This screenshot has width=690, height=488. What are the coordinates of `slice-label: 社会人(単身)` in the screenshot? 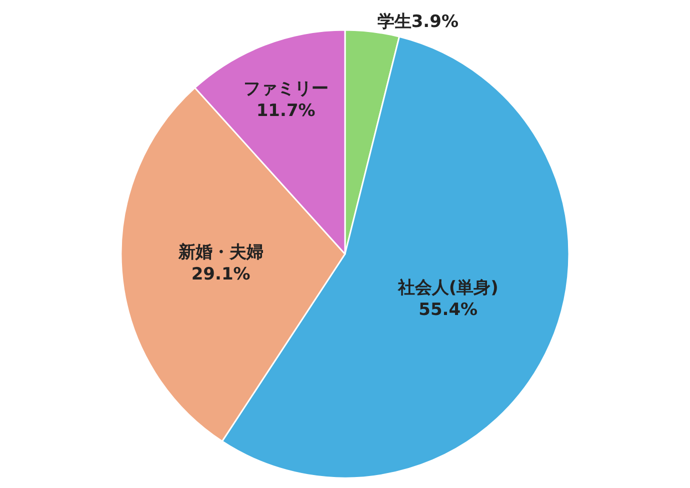 It's located at (447, 288).